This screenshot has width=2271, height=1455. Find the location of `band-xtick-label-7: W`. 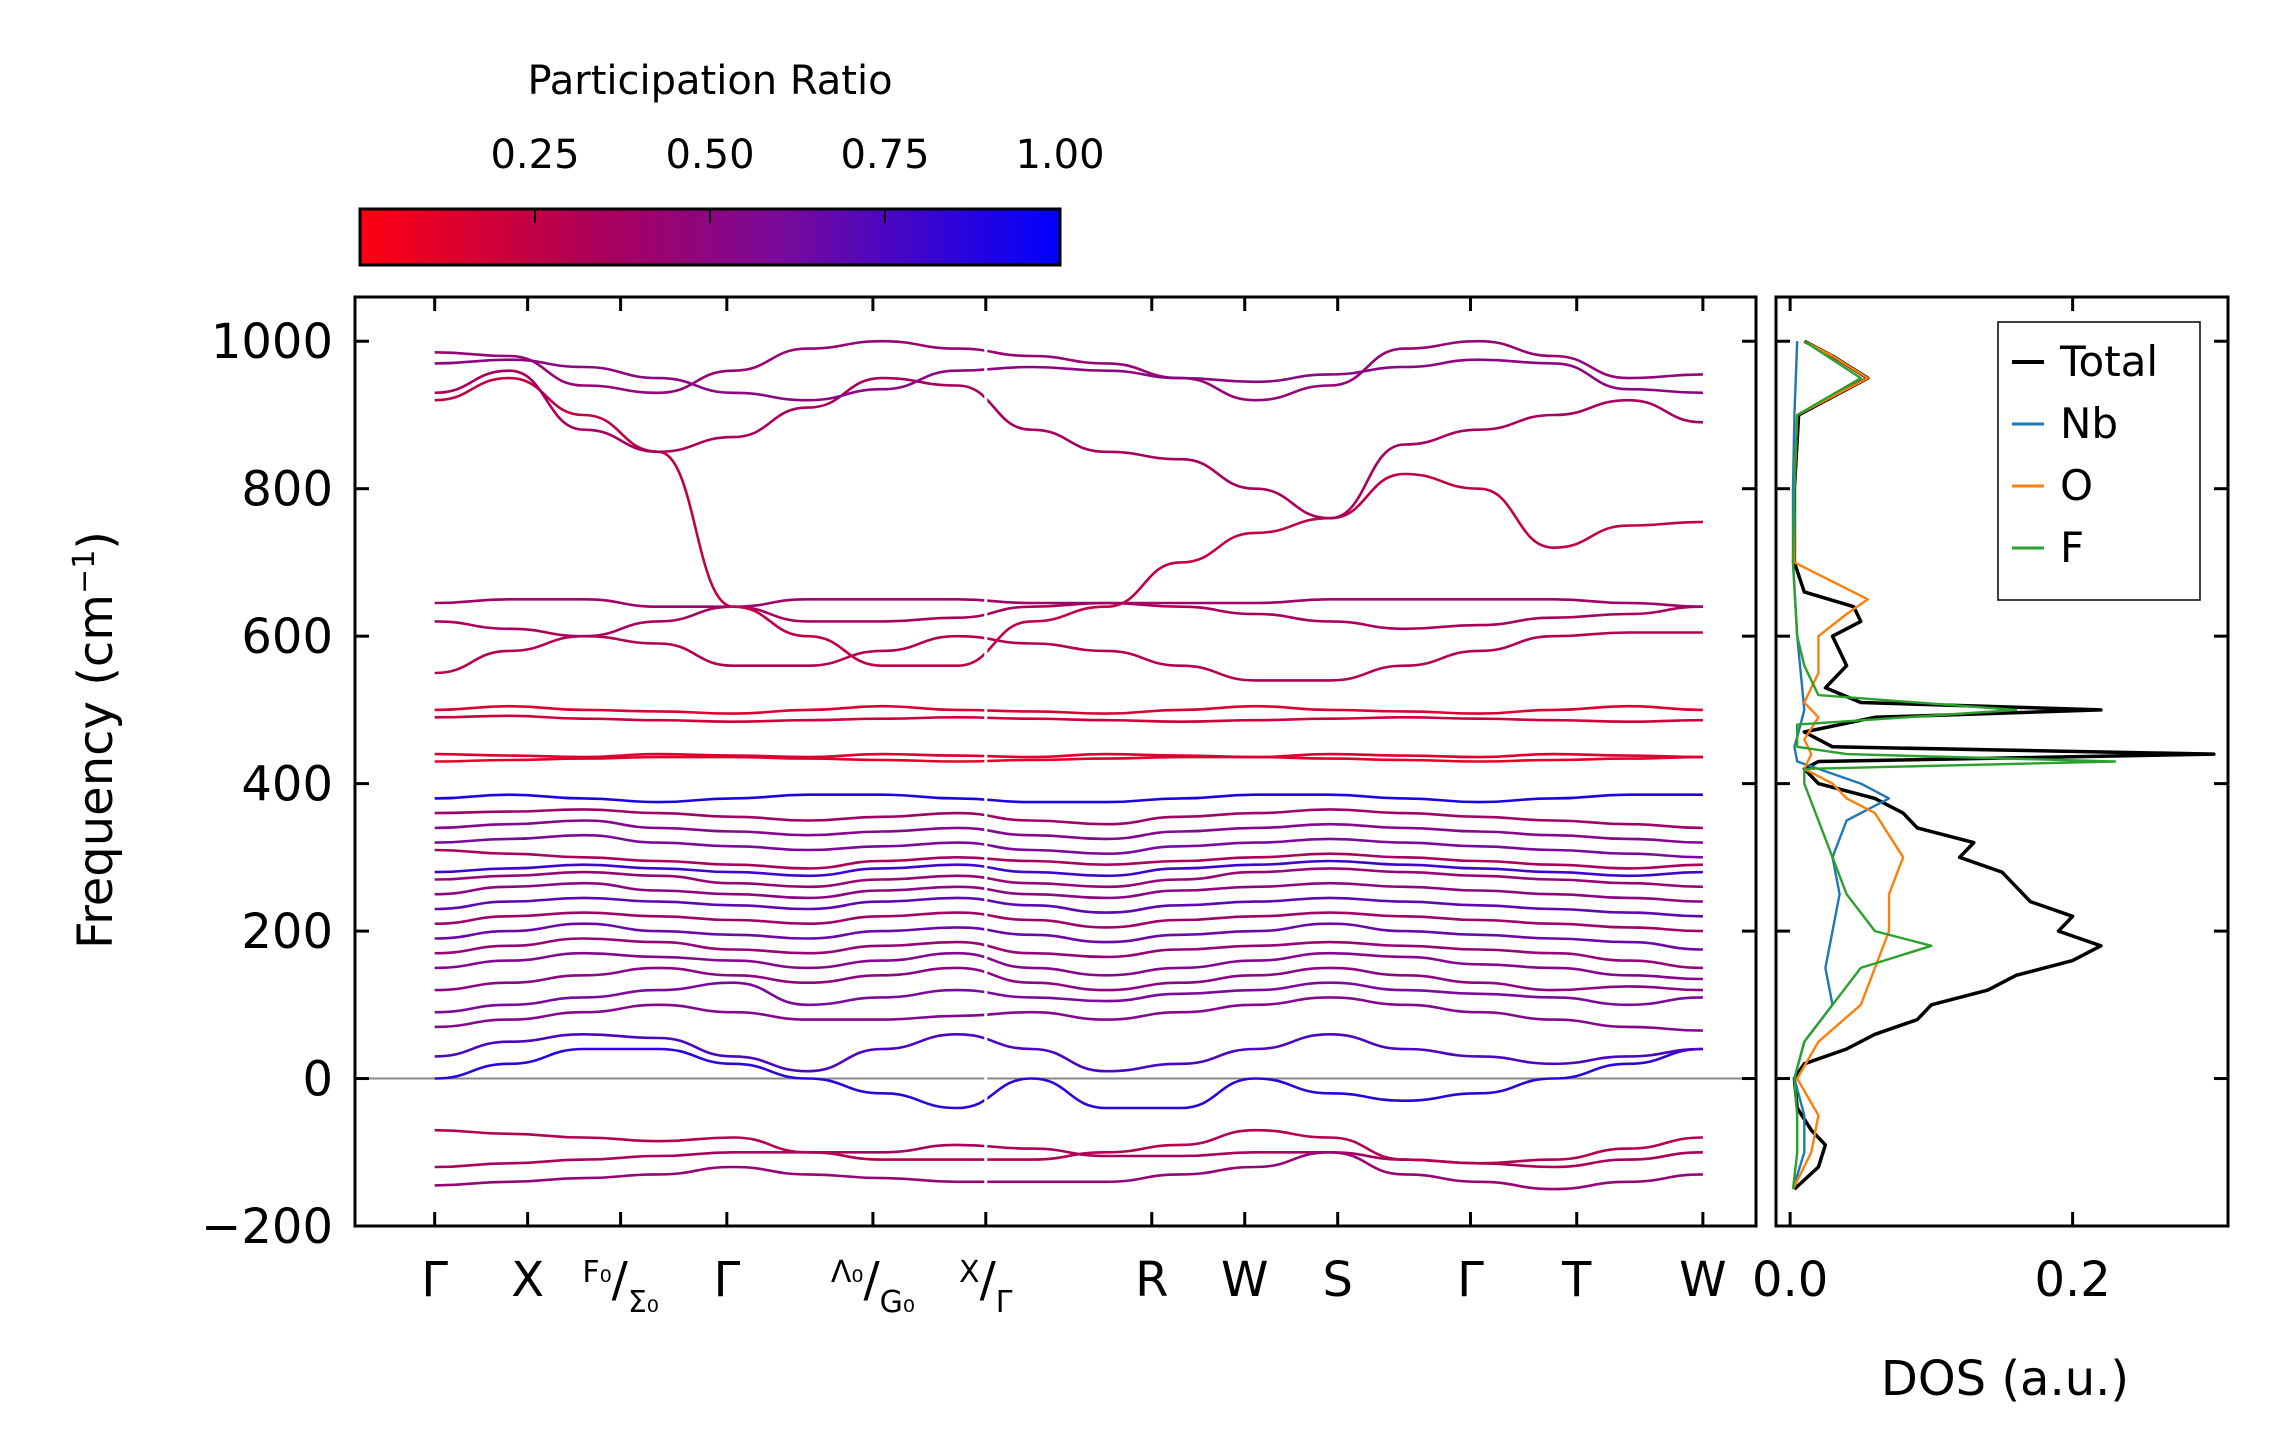

band-xtick-label-7: W is located at coordinates (1244, 1280).